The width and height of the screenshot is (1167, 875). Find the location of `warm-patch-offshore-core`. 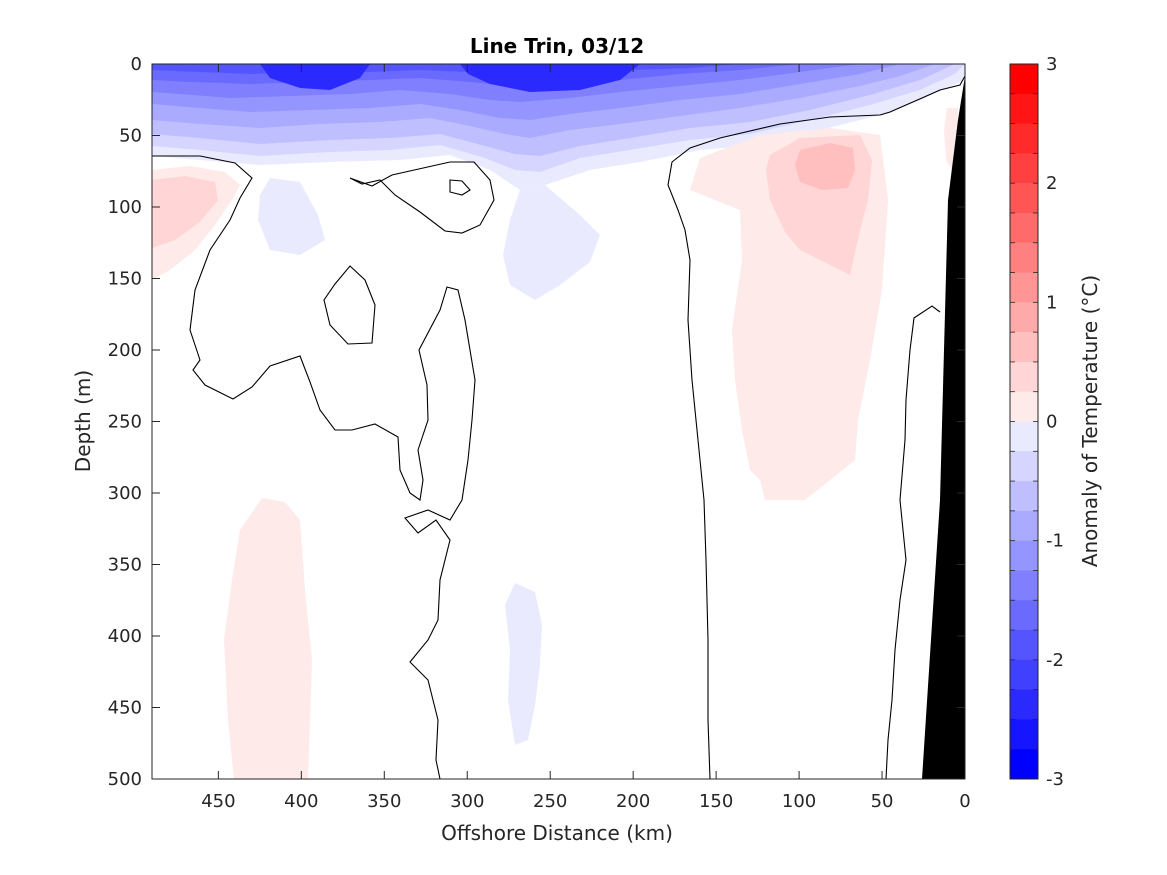

warm-patch-offshore-core is located at coordinates (185, 212).